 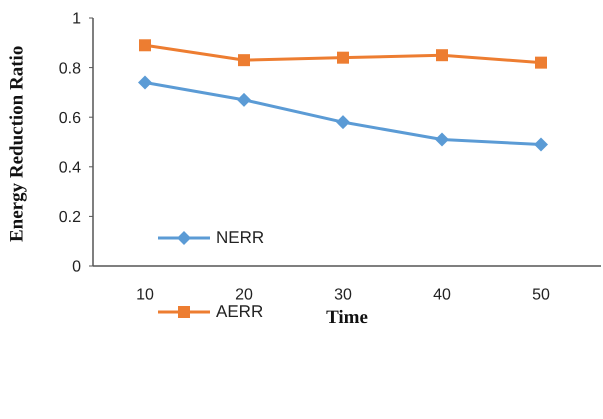 What do you see at coordinates (77, 267) in the screenshot?
I see `y-tick-label: 0` at bounding box center [77, 267].